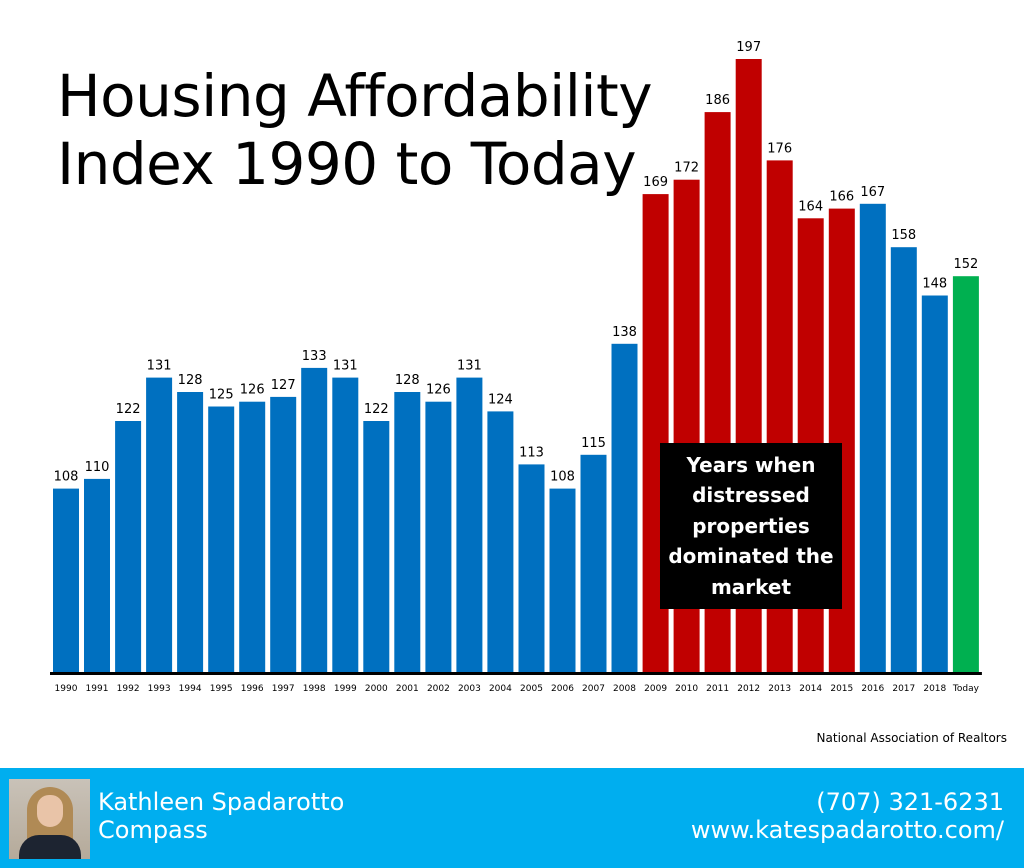  Describe the element at coordinates (252, 689) in the screenshot. I see `tick-label-1996: 1996` at that location.